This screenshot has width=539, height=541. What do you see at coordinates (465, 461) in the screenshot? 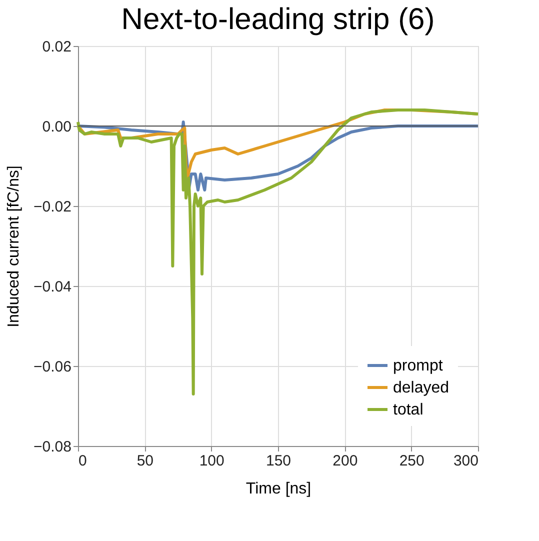
I see `x-tick-label: 300` at bounding box center [465, 461].